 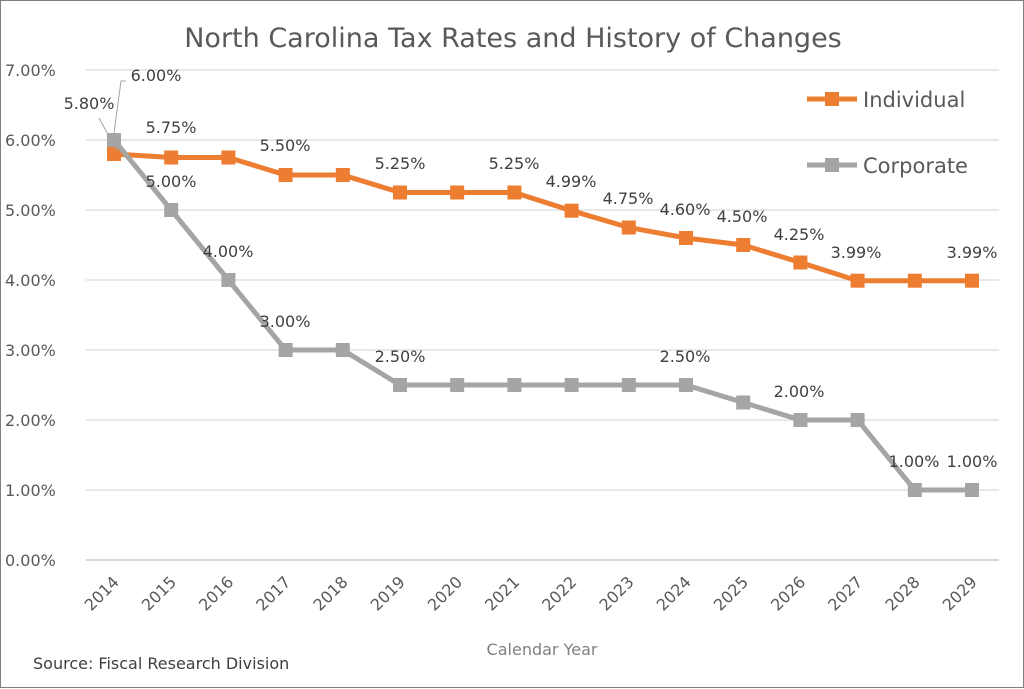 What do you see at coordinates (685, 209) in the screenshot?
I see `data-label: 4.60%` at bounding box center [685, 209].